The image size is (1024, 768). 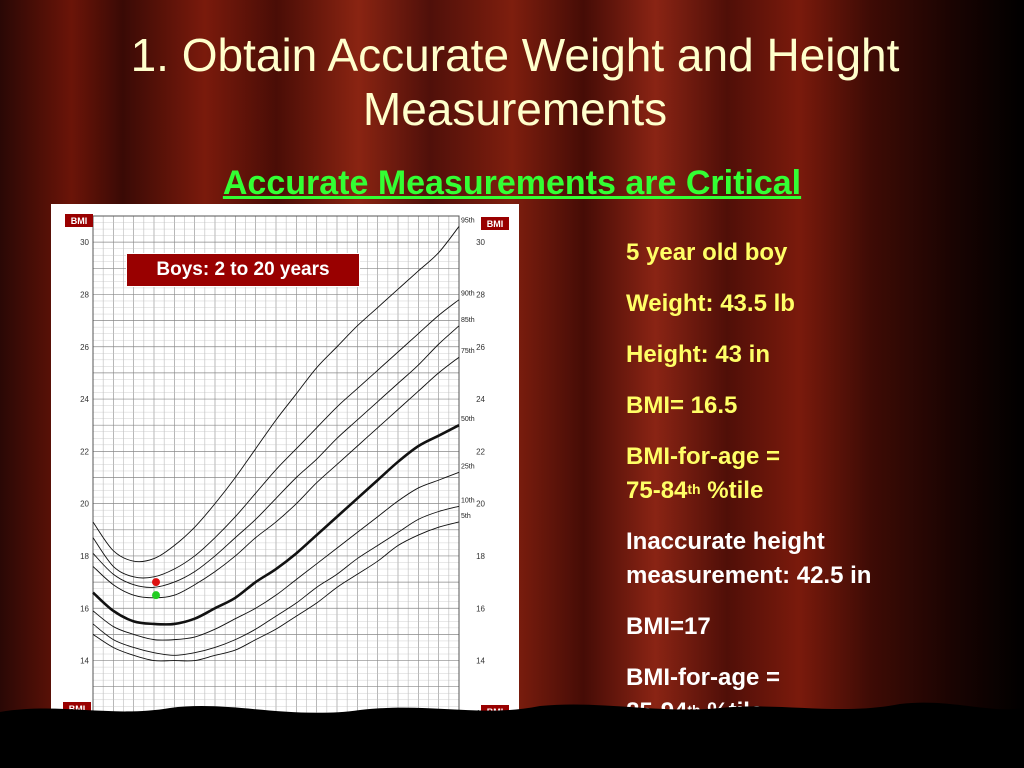 What do you see at coordinates (84, 399) in the screenshot?
I see `y-tick-label-left: 24` at bounding box center [84, 399].